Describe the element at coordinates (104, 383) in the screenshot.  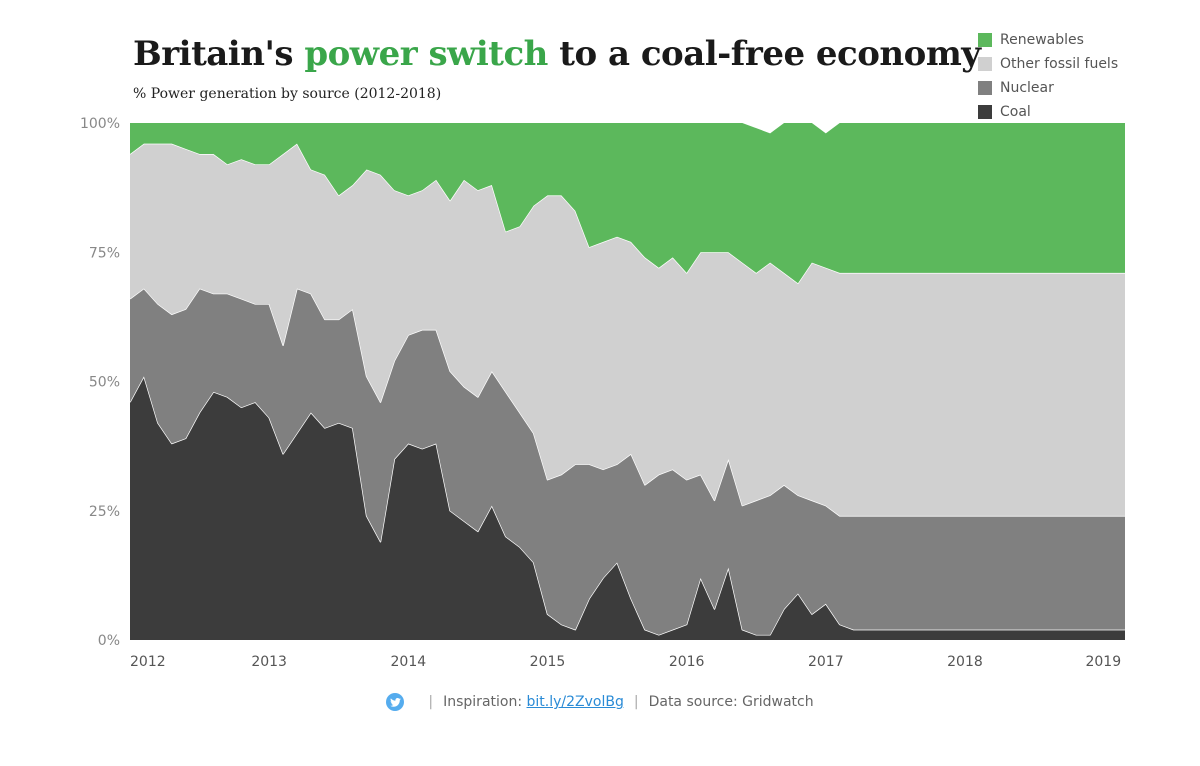
I see `y-tick-label: 50%` at that location.